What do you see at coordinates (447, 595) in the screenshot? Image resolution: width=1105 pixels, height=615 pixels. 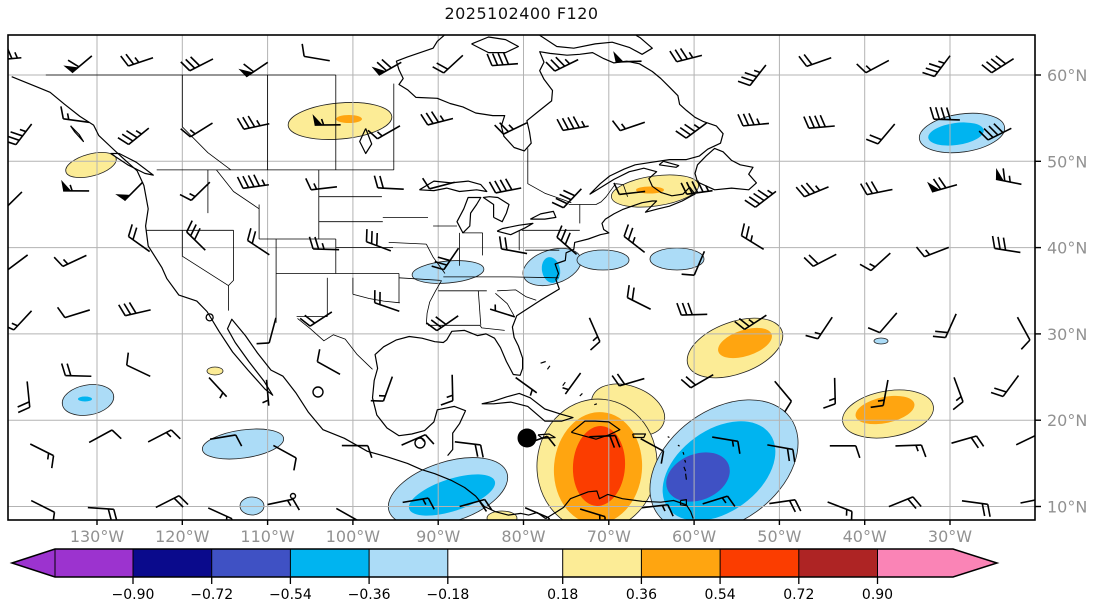 I see `colorbar-tick-label: −0.18` at bounding box center [447, 595].